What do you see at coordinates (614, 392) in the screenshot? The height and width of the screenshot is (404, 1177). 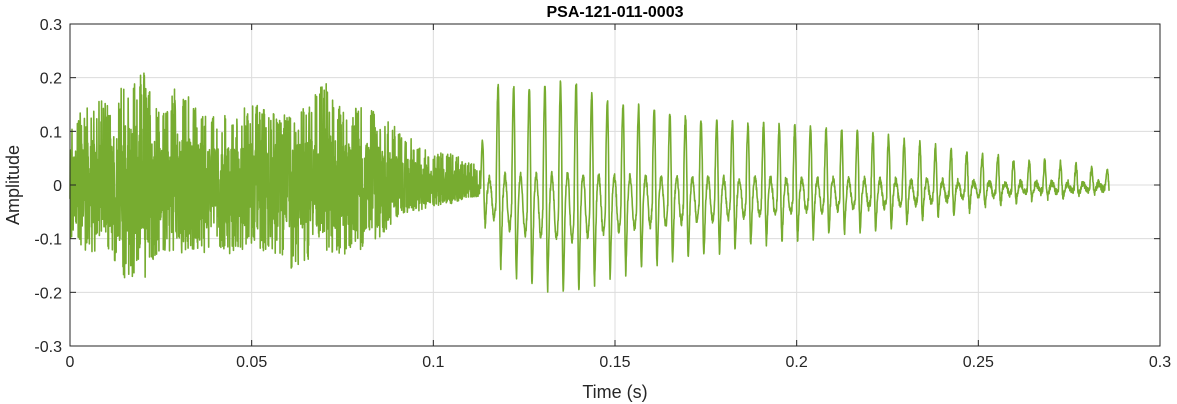 I see `x-axis-label: Time (s)` at bounding box center [614, 392].